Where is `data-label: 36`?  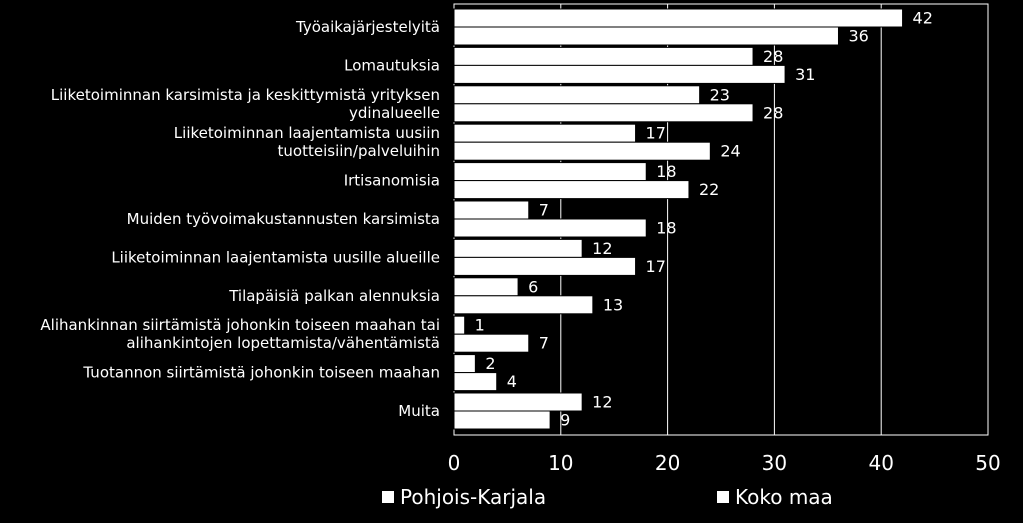 data-label: 36 is located at coordinates (858, 36).